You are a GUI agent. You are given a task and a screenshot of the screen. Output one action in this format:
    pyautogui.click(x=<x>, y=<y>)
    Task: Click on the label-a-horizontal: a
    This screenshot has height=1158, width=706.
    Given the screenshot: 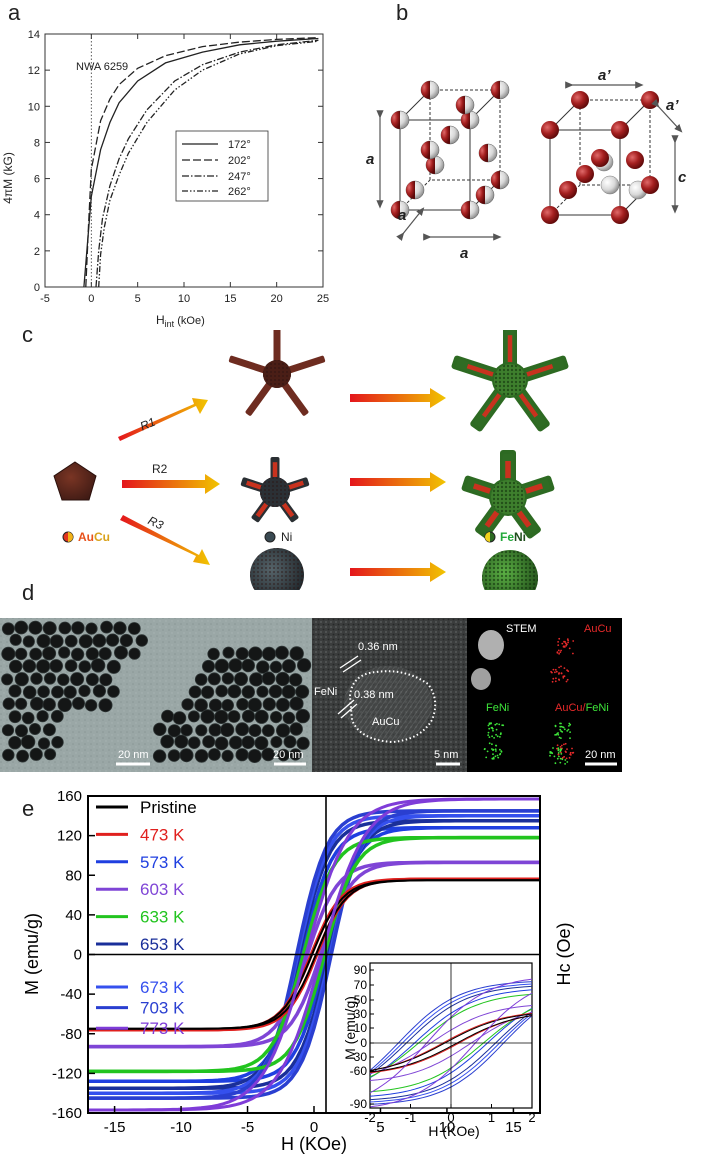 What is the action you would take?
    pyautogui.click(x=464, y=253)
    